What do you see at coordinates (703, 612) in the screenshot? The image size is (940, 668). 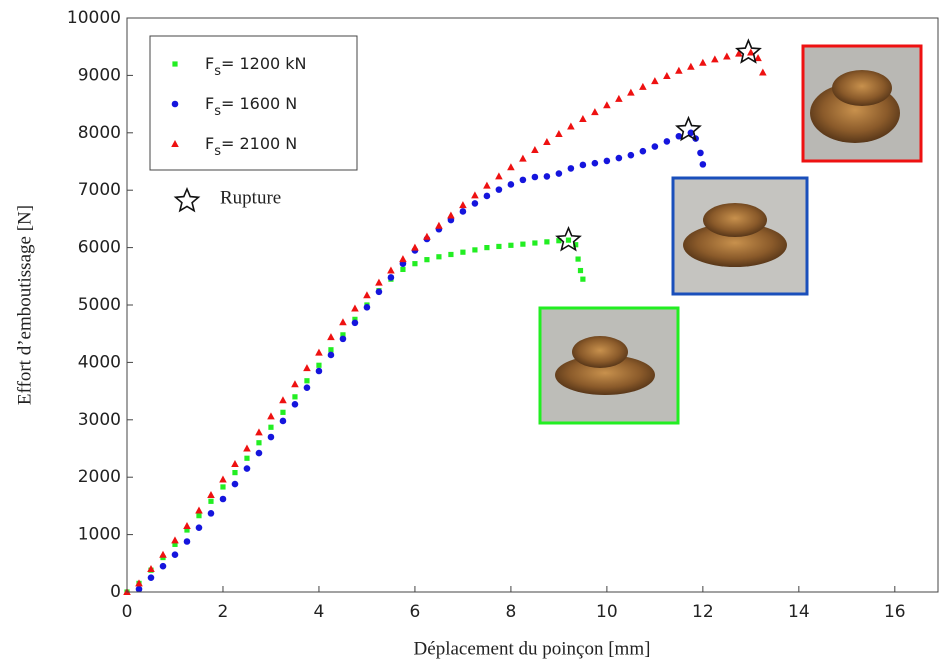 I see `x-tick-label: 12` at bounding box center [703, 612].